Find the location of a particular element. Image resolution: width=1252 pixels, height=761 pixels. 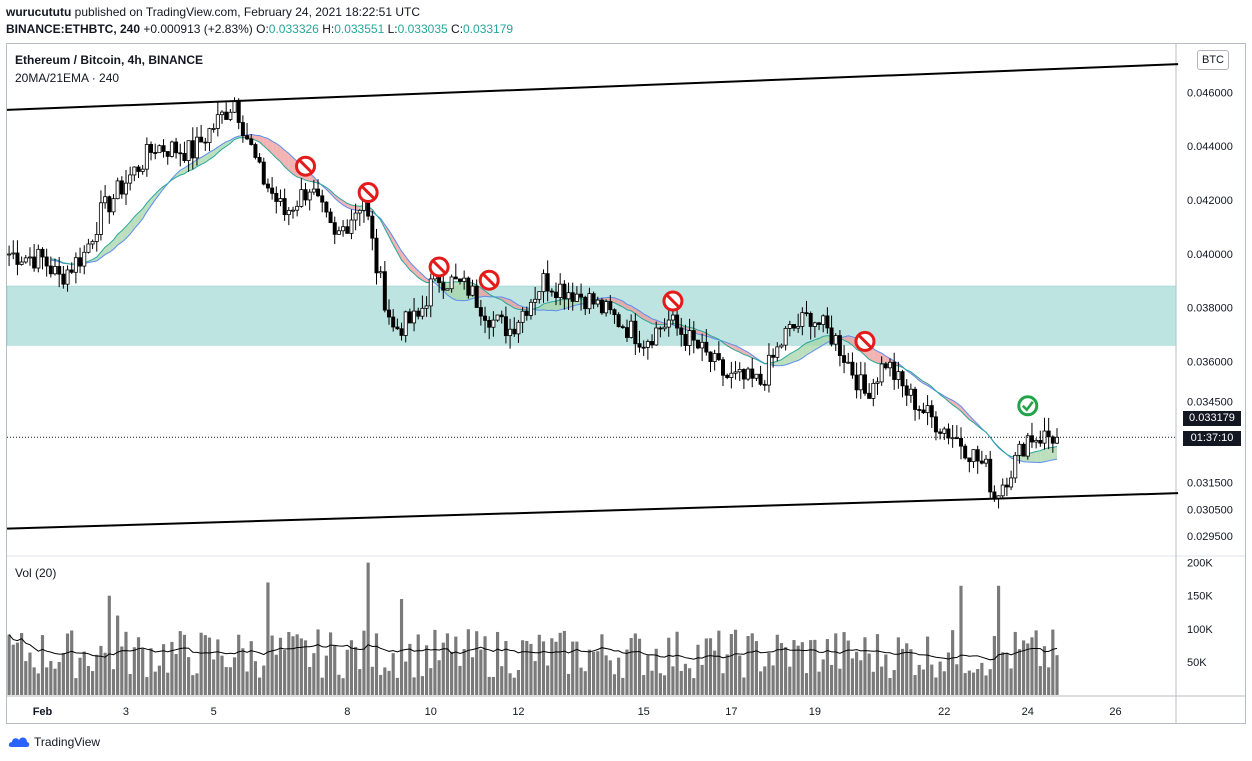

tradingview-logo: TradingView is located at coordinates (54, 742).